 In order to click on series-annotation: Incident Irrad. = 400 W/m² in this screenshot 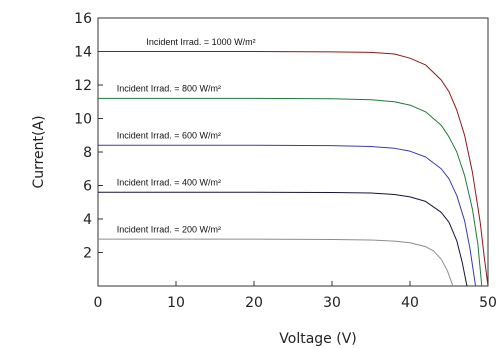, I will do `click(169, 183)`.